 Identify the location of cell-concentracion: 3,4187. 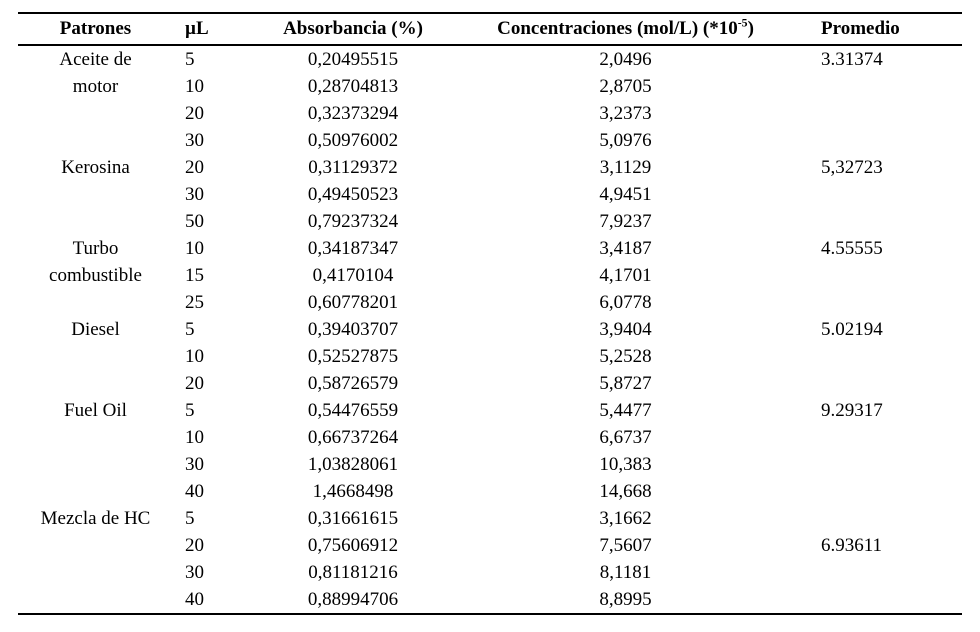
(625, 248).